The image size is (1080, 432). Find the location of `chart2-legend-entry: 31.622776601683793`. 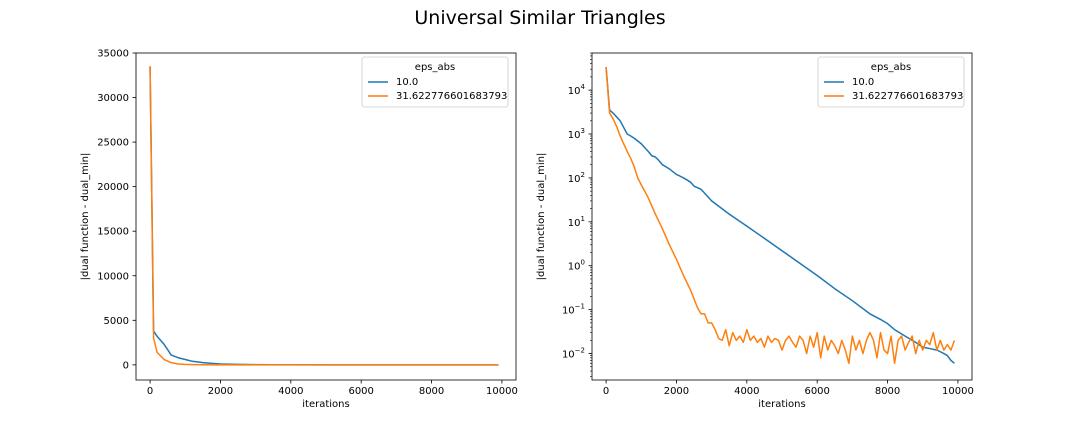

chart2-legend-entry: 31.622776601683793 is located at coordinates (907, 96).